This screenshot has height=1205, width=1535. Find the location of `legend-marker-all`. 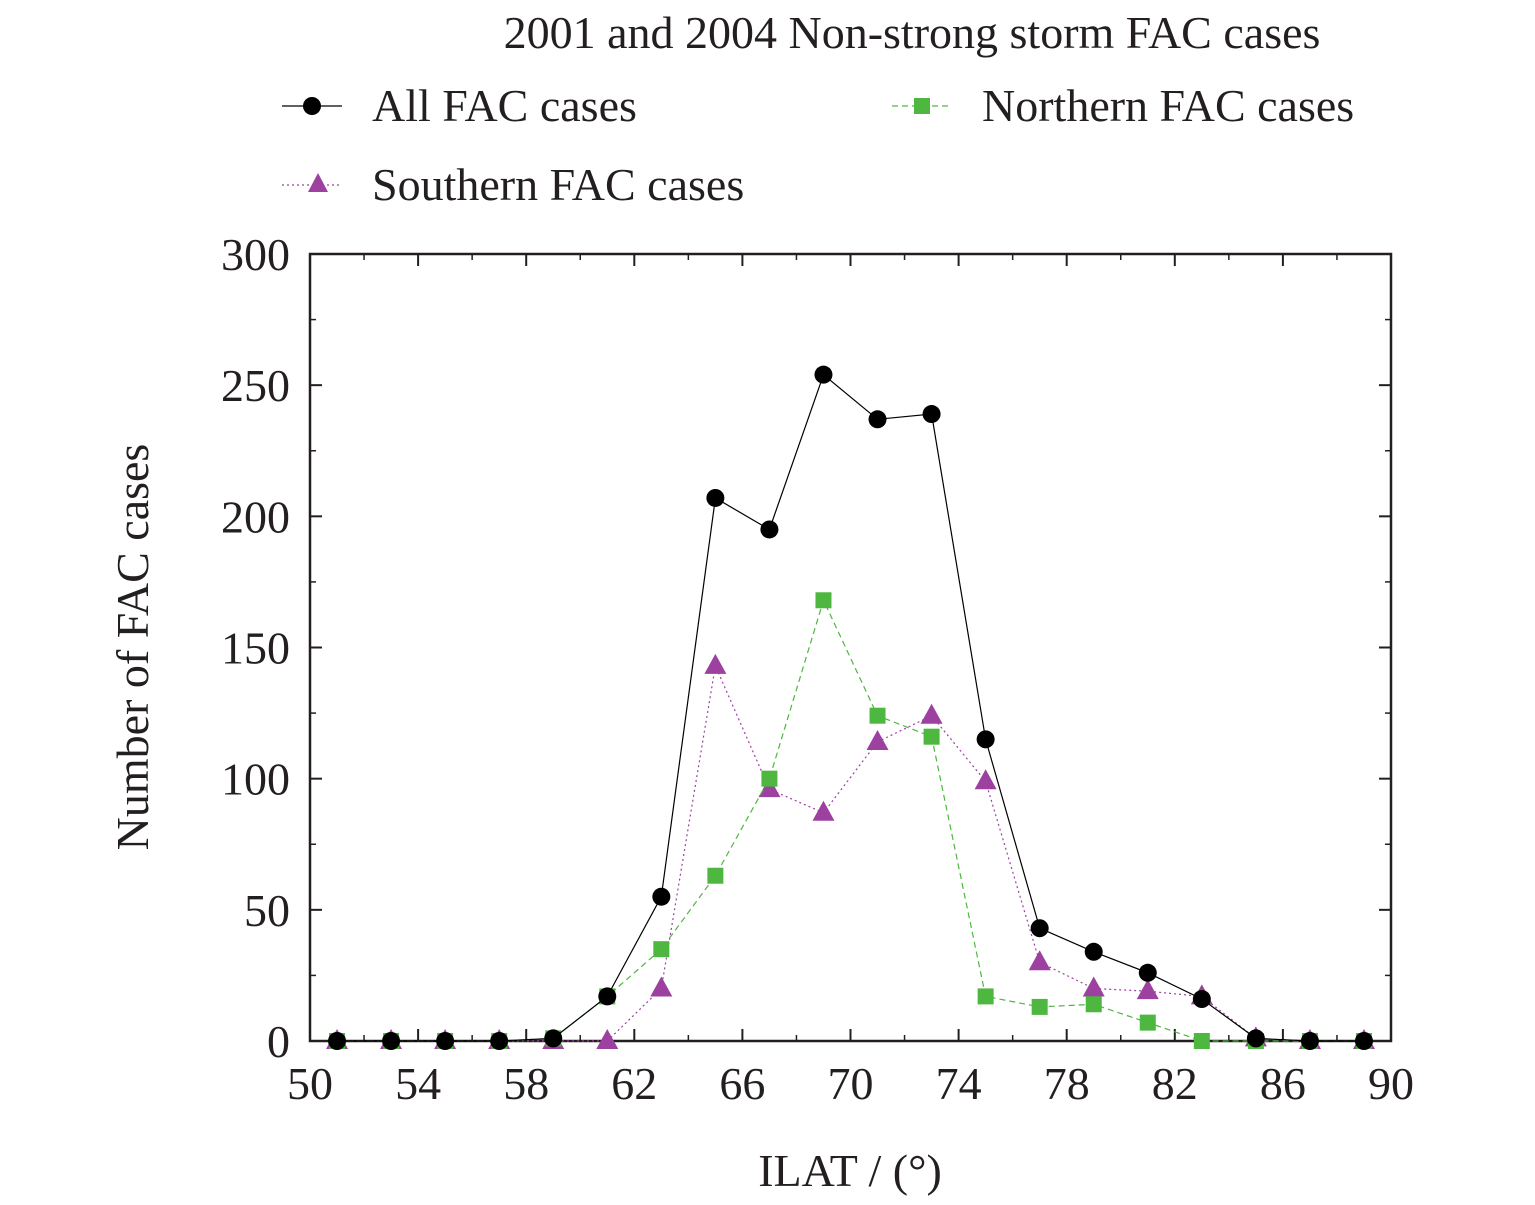

legend-marker-all is located at coordinates (312, 106).